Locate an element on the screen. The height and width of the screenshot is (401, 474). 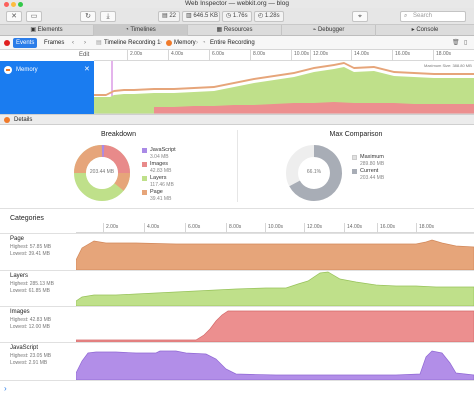
images-swatch is located at coordinates (144, 164).